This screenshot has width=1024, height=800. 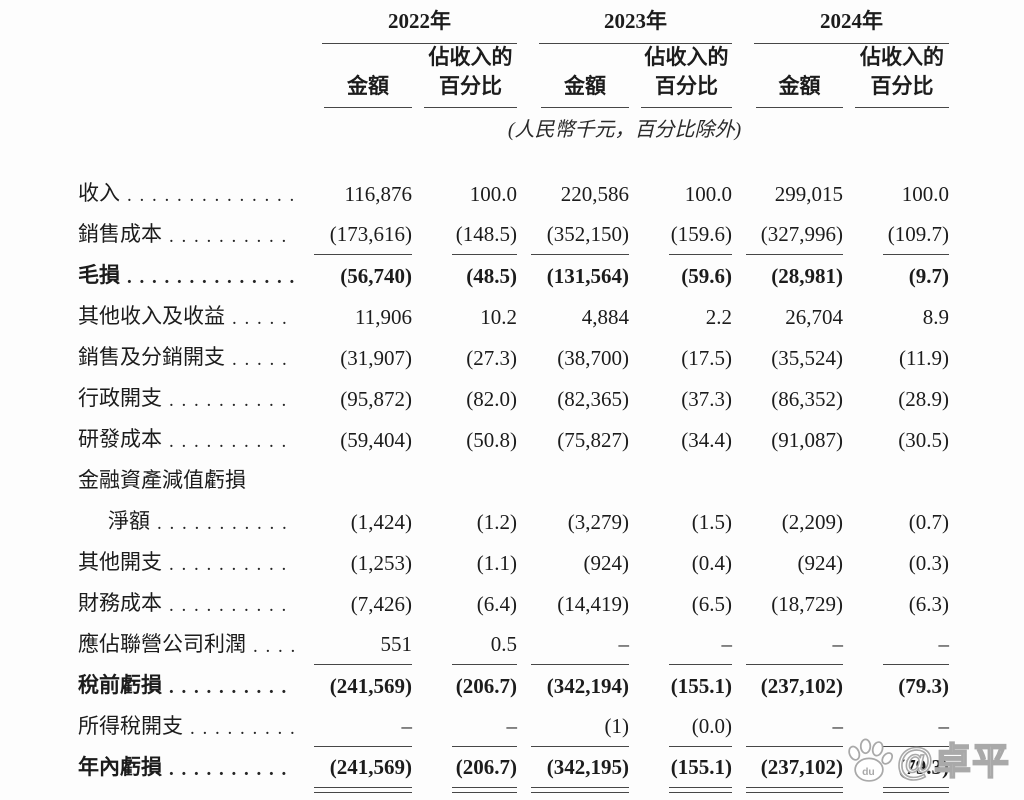 I want to click on cell-value: (159.6), so click(x=700, y=234).